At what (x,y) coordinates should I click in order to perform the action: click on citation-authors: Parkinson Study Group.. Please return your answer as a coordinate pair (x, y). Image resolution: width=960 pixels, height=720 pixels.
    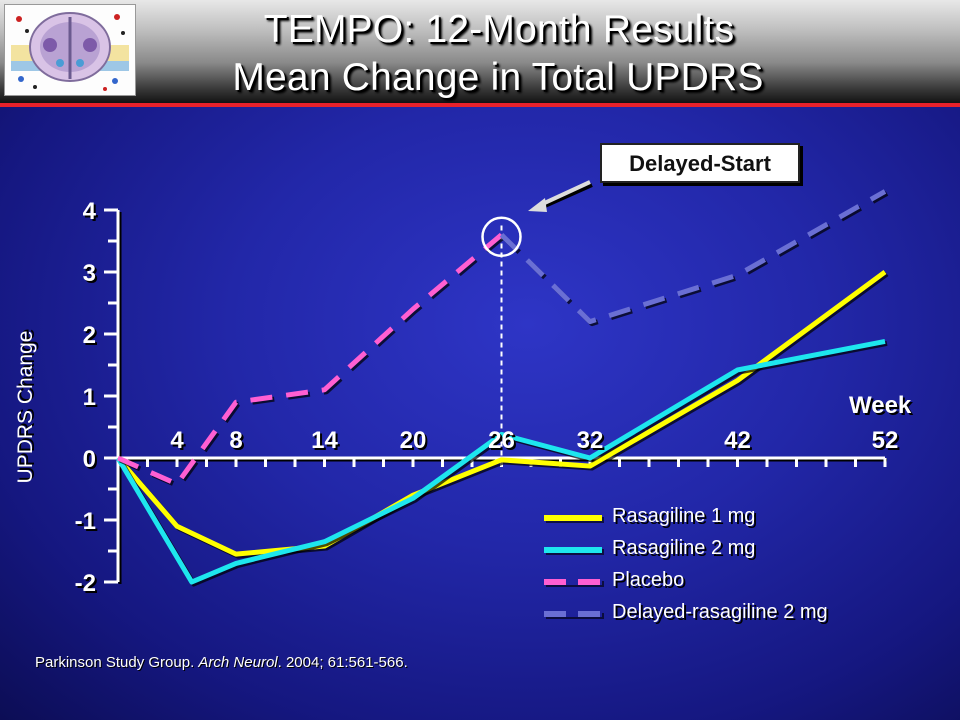
    Looking at the image, I should click on (117, 662).